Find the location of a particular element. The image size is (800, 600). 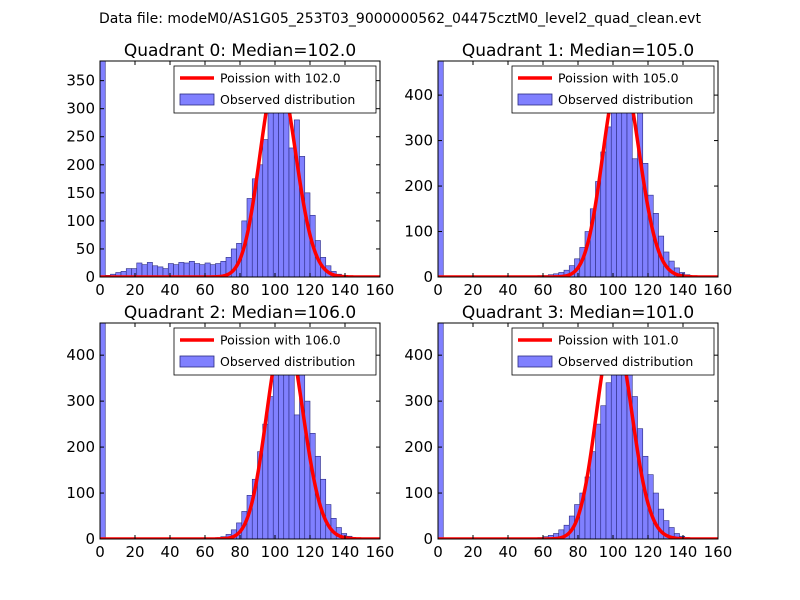

x-tick-label: 20 is located at coordinates (472, 290).